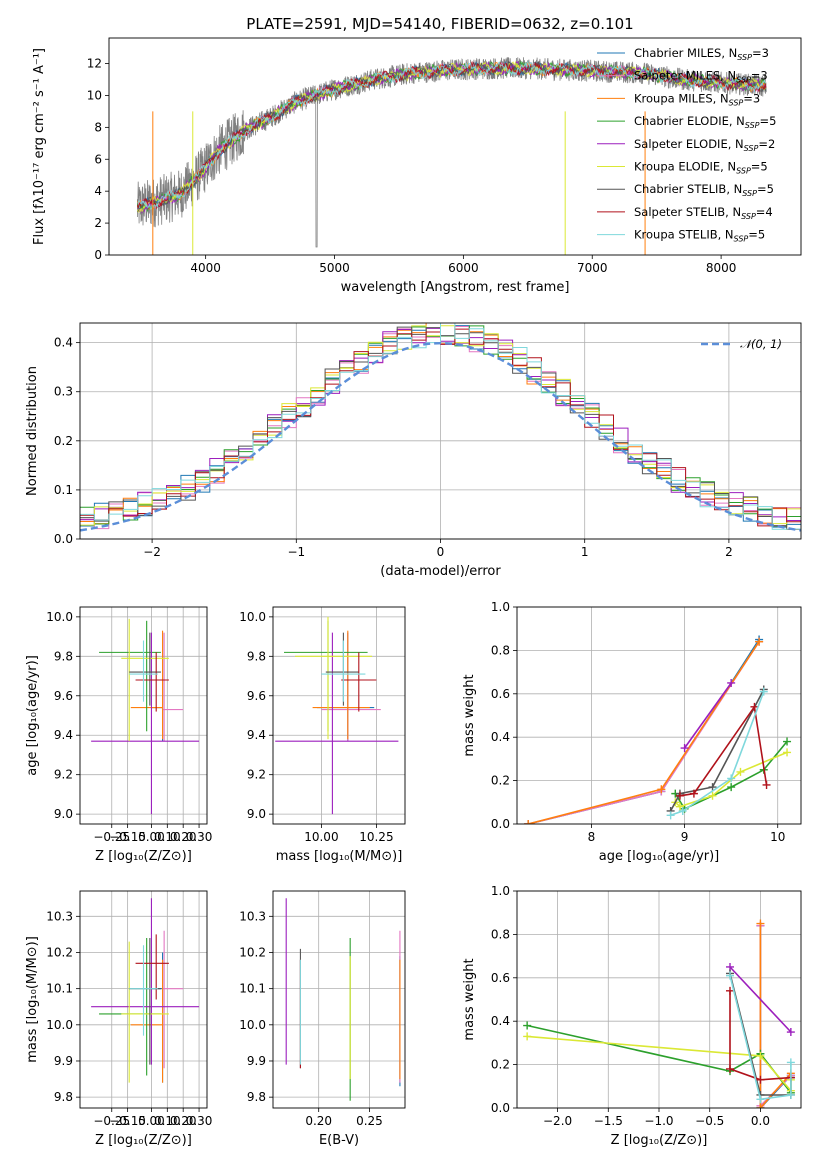  What do you see at coordinates (608, 1121) in the screenshot?
I see `x-tick-label: −1.5` at bounding box center [608, 1121].